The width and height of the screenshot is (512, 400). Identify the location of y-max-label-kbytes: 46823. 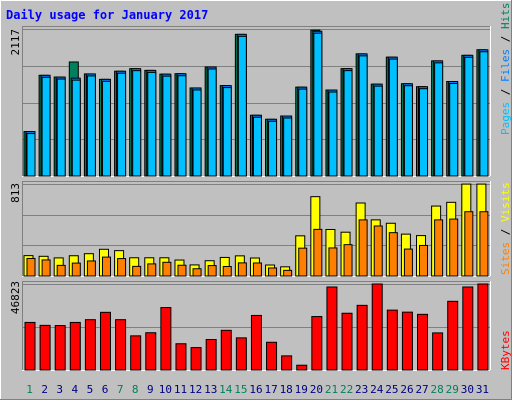
(15, 297).